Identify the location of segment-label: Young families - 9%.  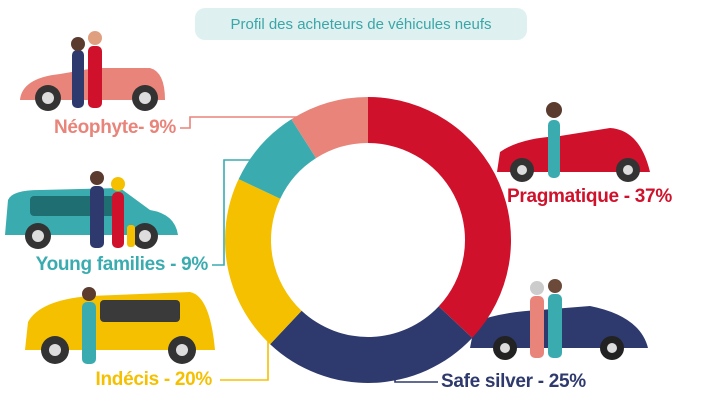
(122, 264).